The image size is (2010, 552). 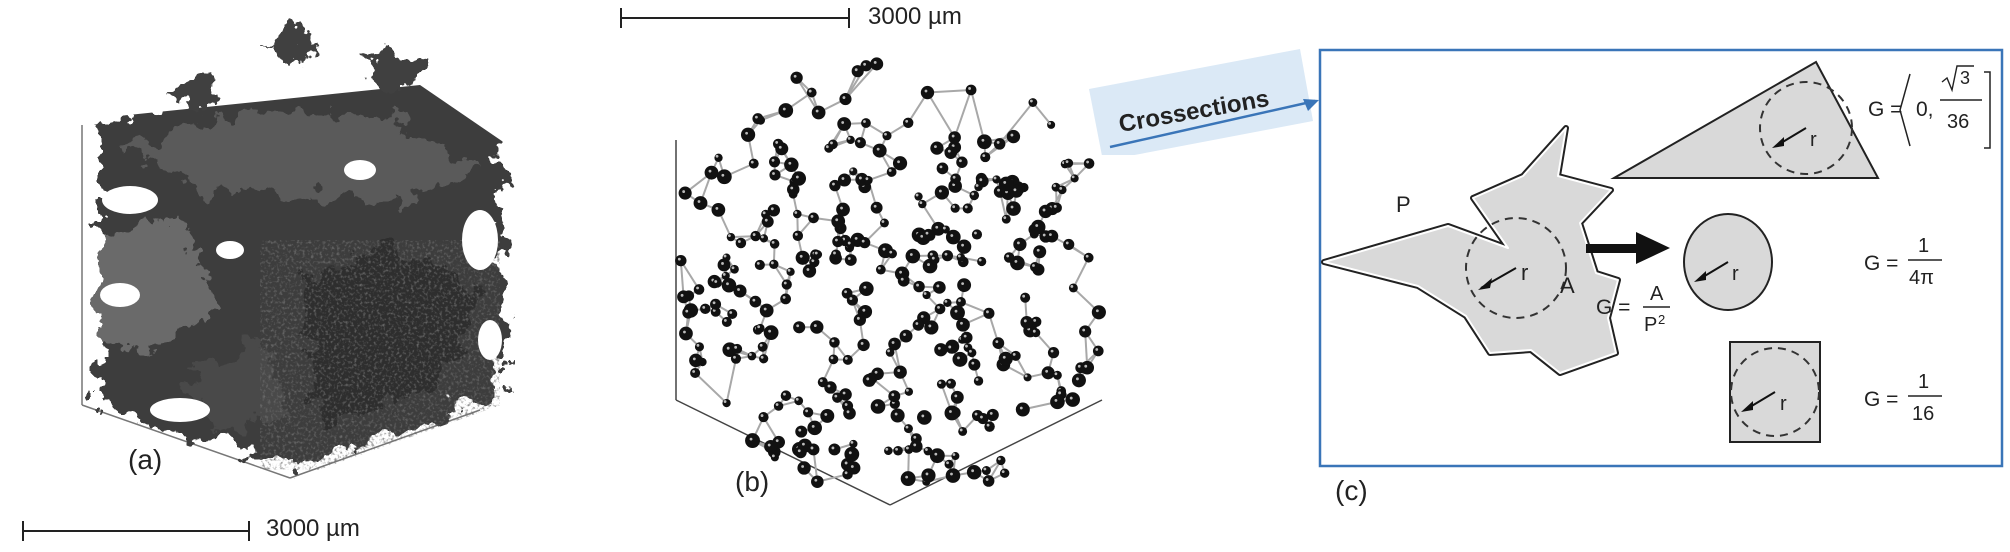 I want to click on transform-arrow, so click(x=1628, y=248).